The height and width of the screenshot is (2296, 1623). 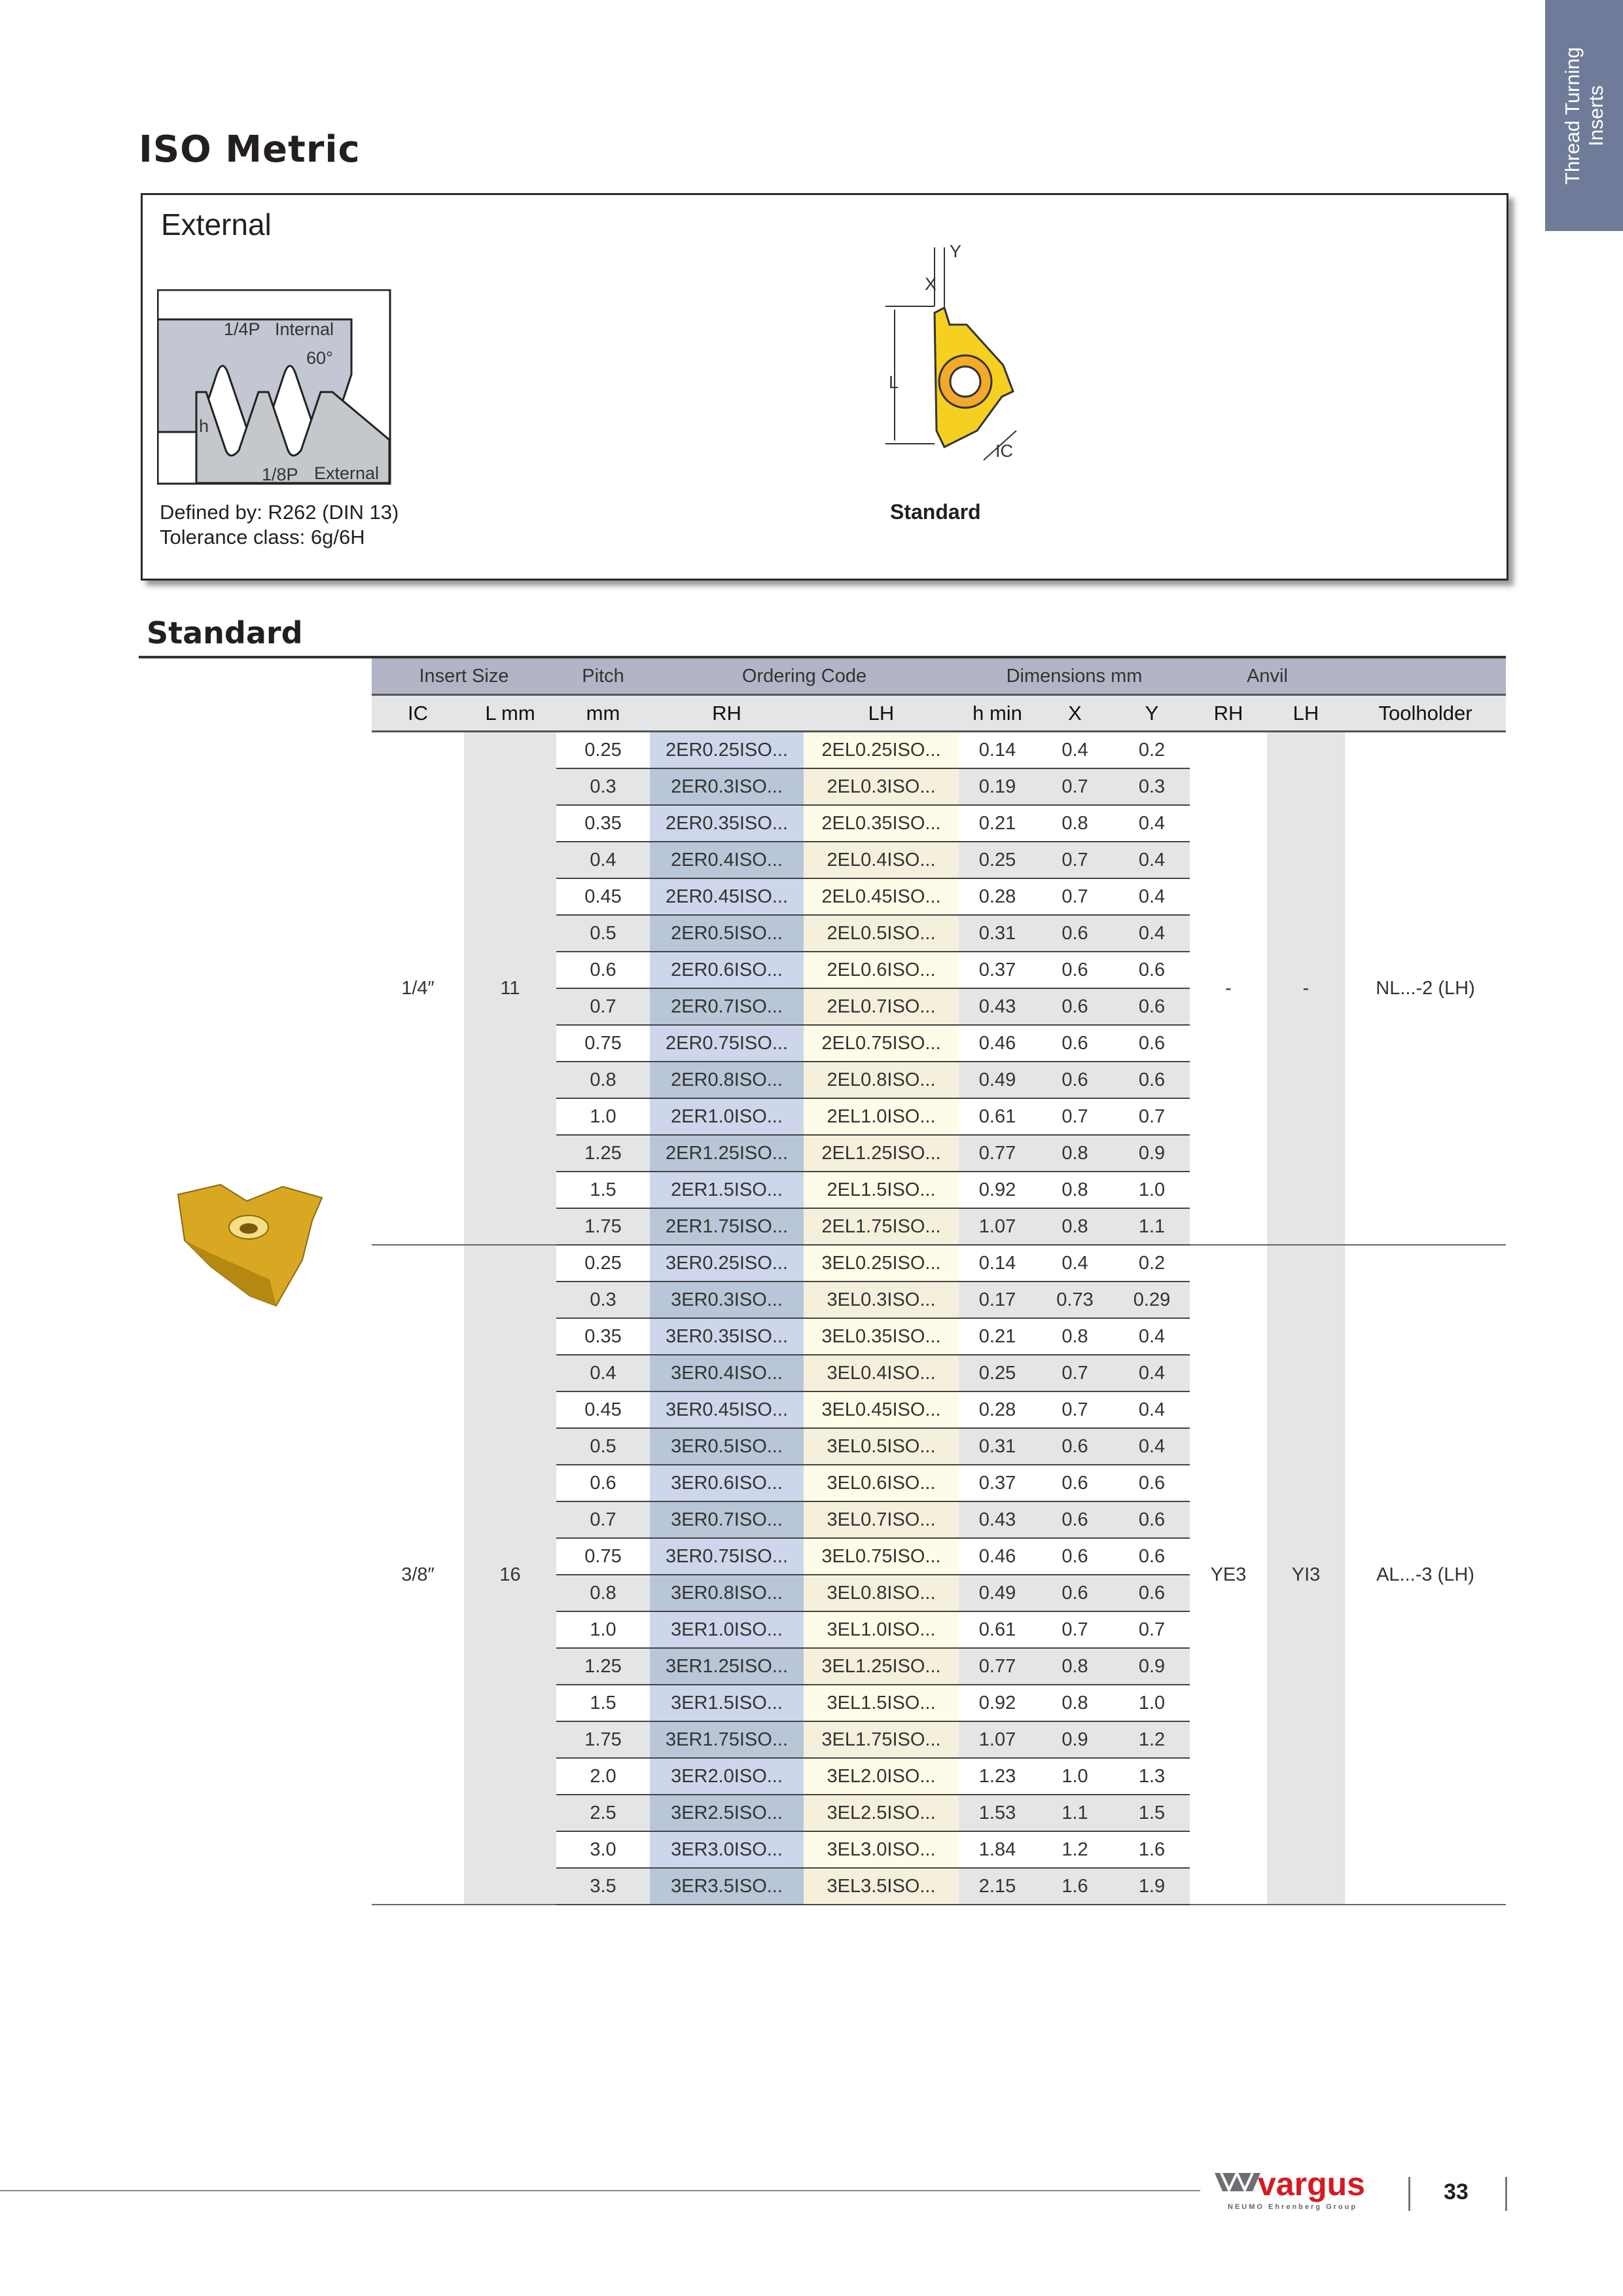 What do you see at coordinates (1152, 1740) in the screenshot?
I see `cell-y: 1.2` at bounding box center [1152, 1740].